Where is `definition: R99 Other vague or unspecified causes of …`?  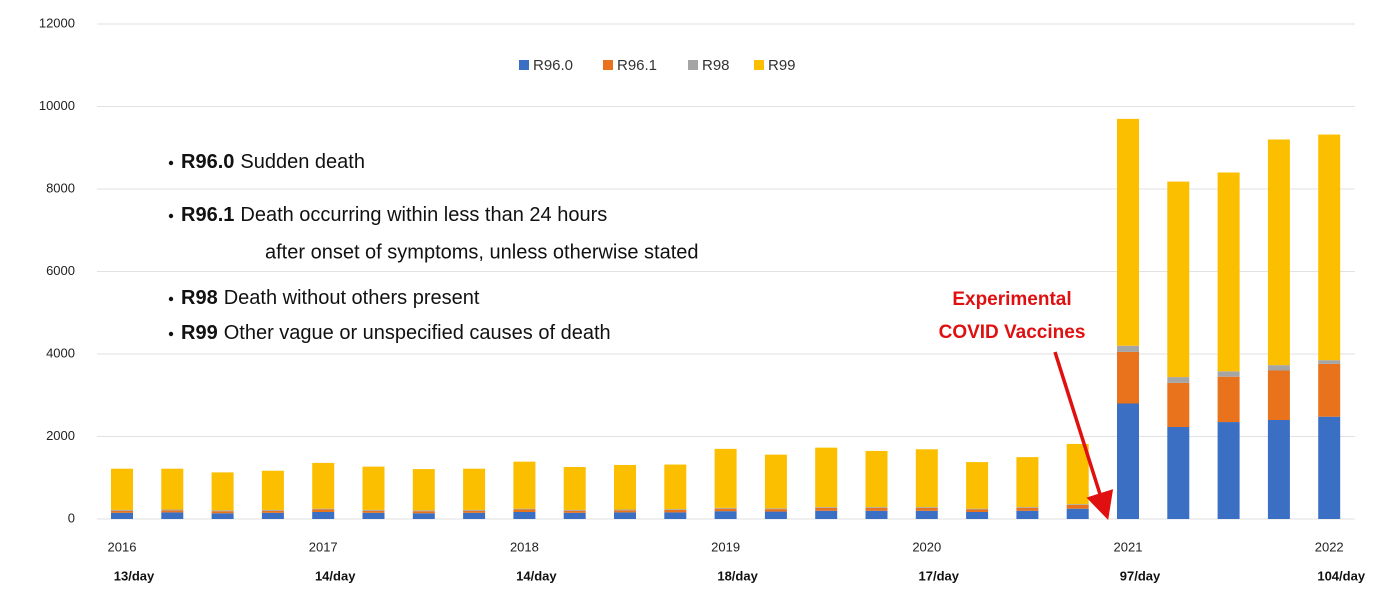
definition: R99 Other vague or unspecified causes of … is located at coordinates (396, 333).